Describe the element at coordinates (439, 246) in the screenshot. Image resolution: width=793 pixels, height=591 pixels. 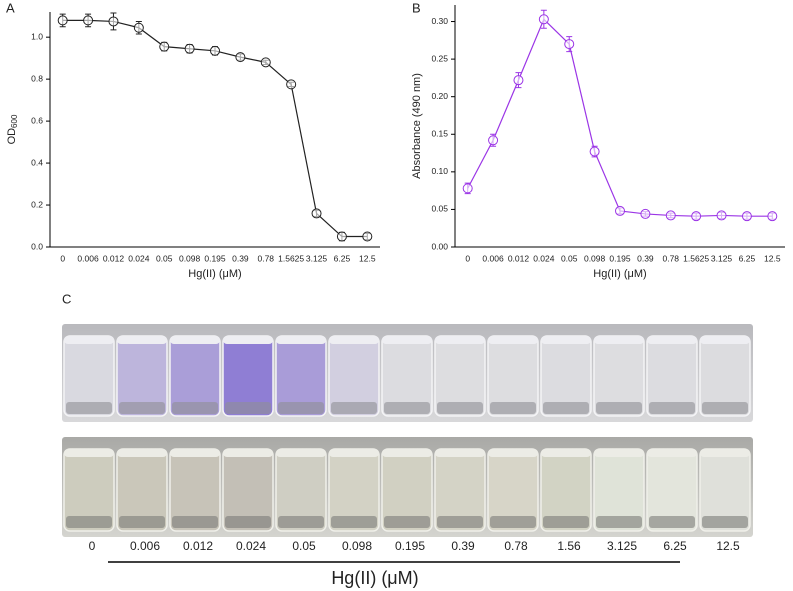
I see `y-tick-label: 0.00` at that location.